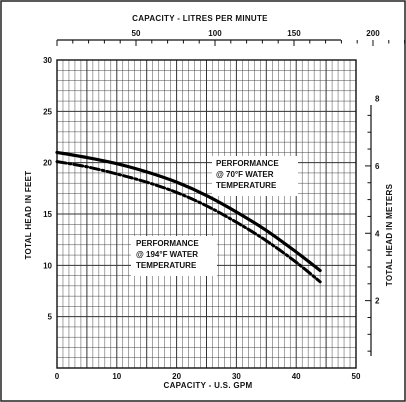 This screenshot has width=406, height=402. I want to click on y-tick-label: 20, so click(47, 163).